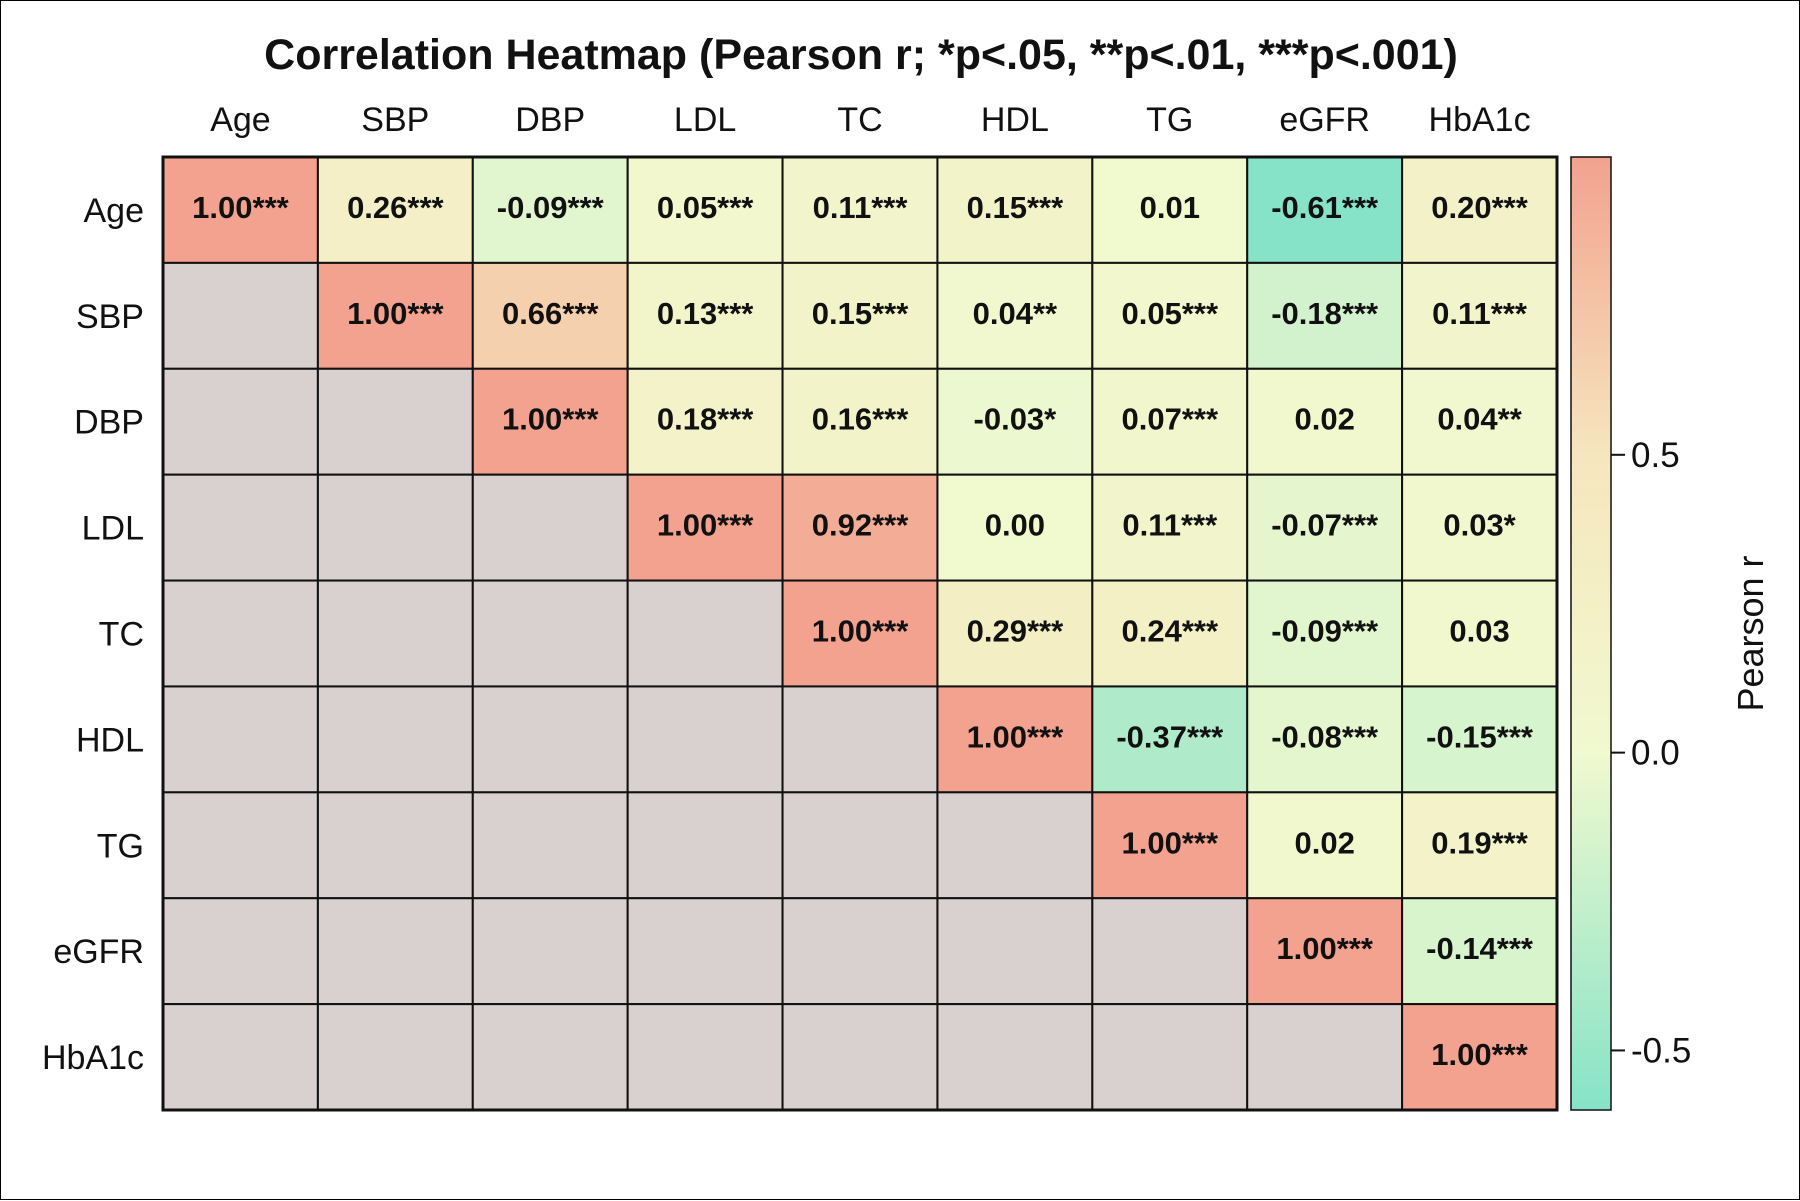  I want to click on colorbar-gradient-bar, so click(1591, 633).